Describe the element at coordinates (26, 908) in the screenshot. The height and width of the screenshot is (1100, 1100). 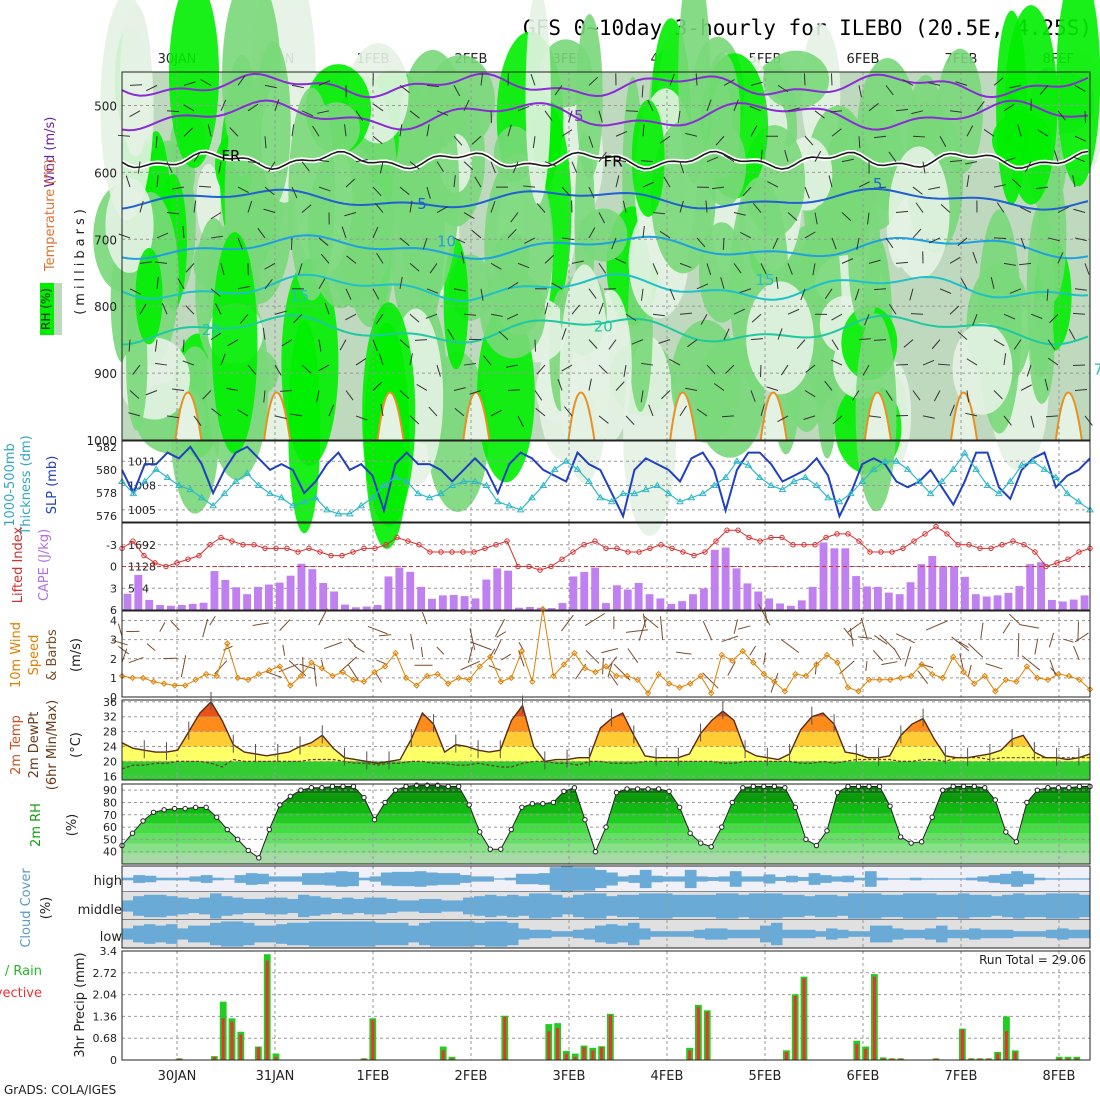
I see `p7-cloud-label: Cloud Cover` at that location.